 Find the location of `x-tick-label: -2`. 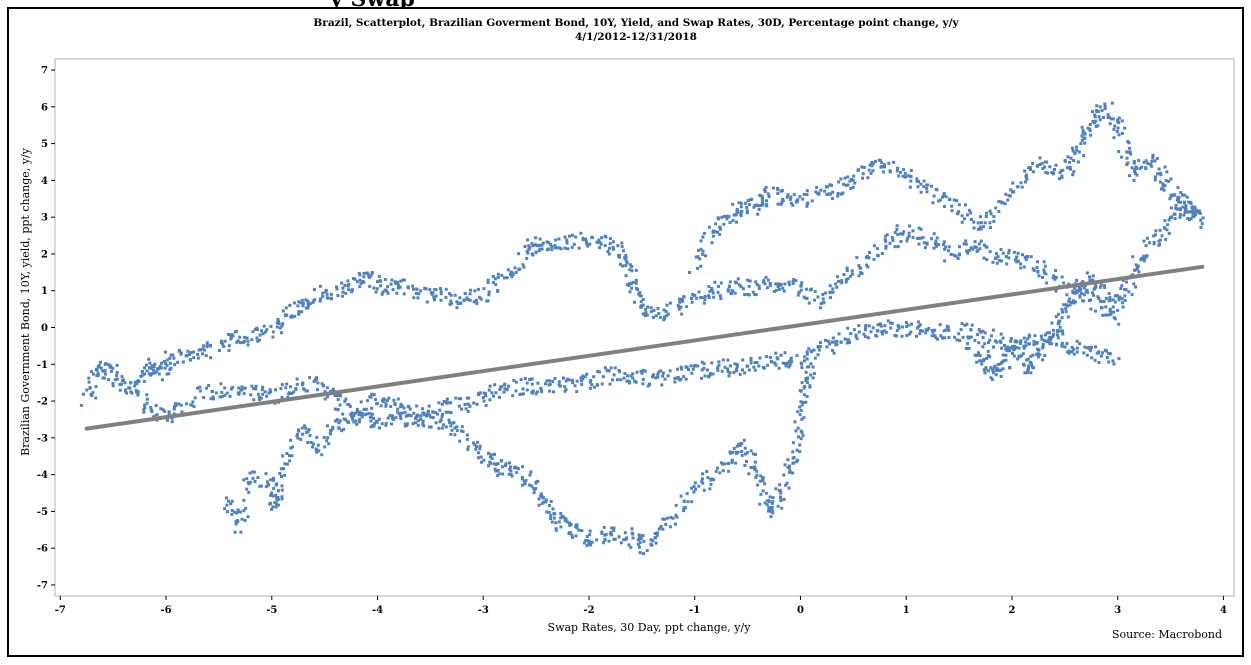

x-tick-label: -2 is located at coordinates (588, 610).